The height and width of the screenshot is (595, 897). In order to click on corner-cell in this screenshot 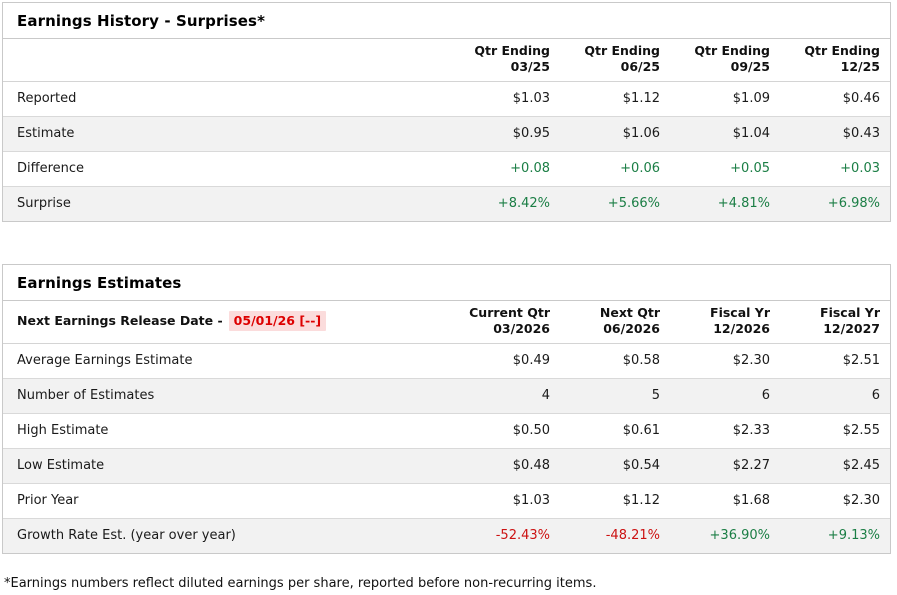, I will do `click(226, 60)`.